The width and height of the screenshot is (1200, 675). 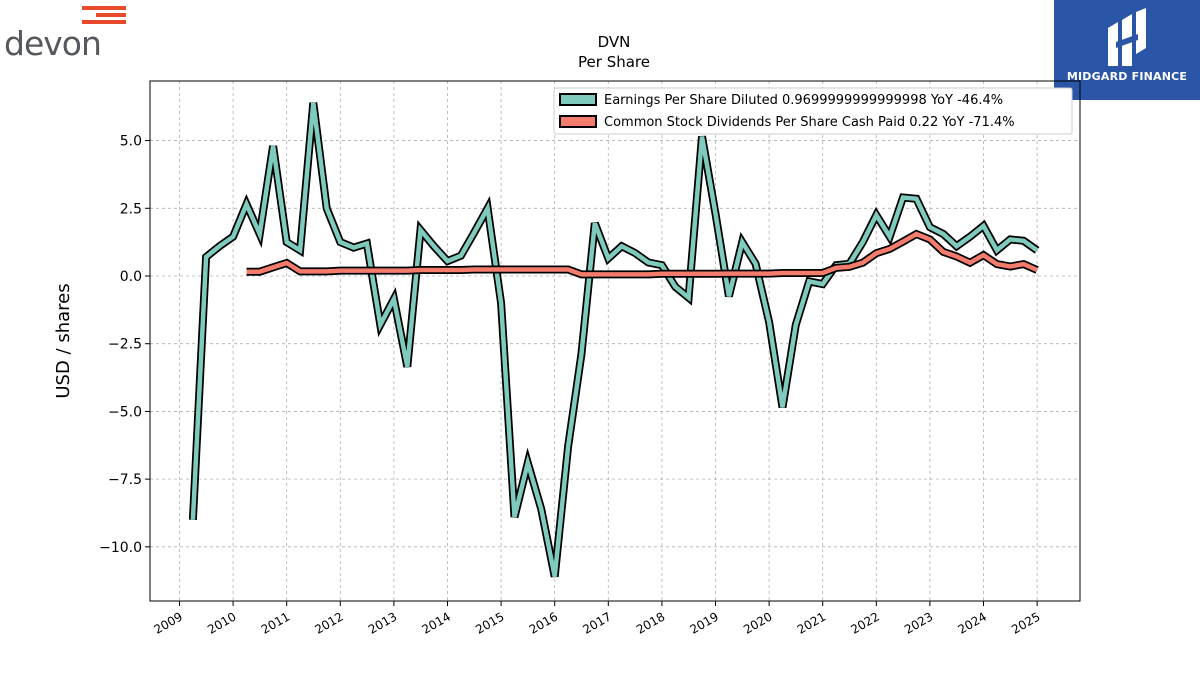 What do you see at coordinates (1025, 622) in the screenshot?
I see `x-tick-label: 2025` at bounding box center [1025, 622].